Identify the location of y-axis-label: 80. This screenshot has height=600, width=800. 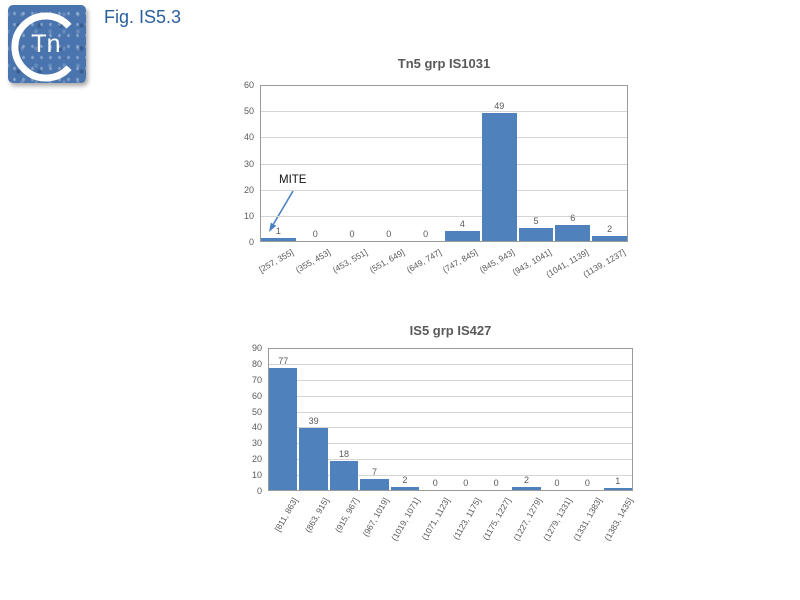
(256, 363).